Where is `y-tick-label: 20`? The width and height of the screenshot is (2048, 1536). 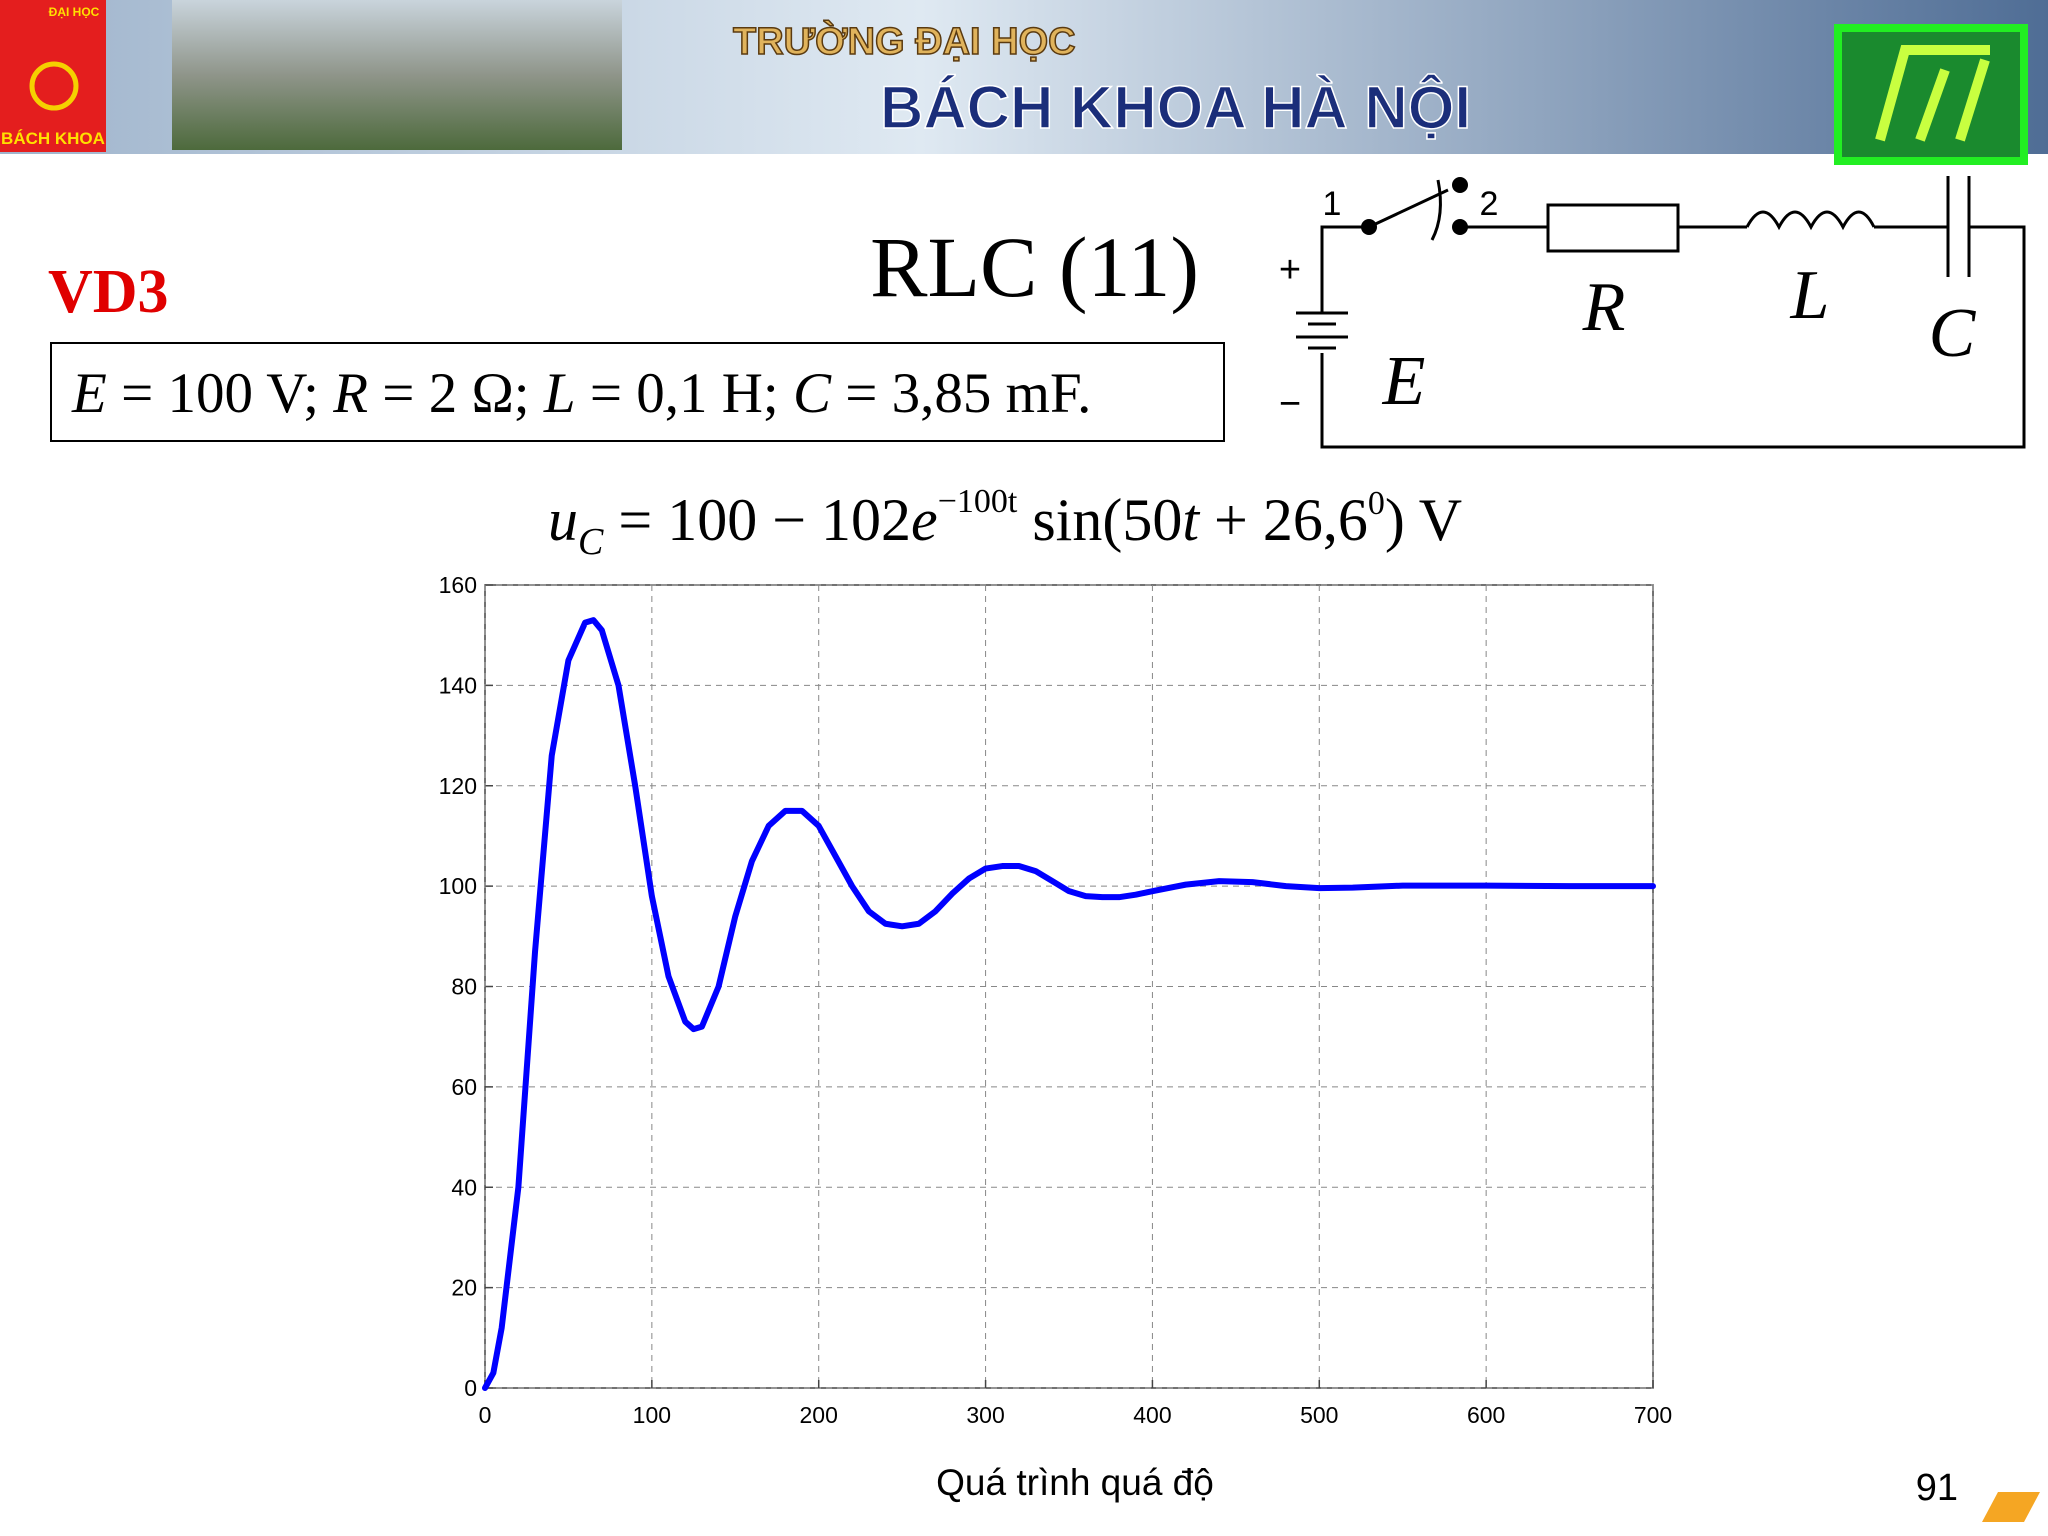 y-tick-label: 20 is located at coordinates (464, 1288).